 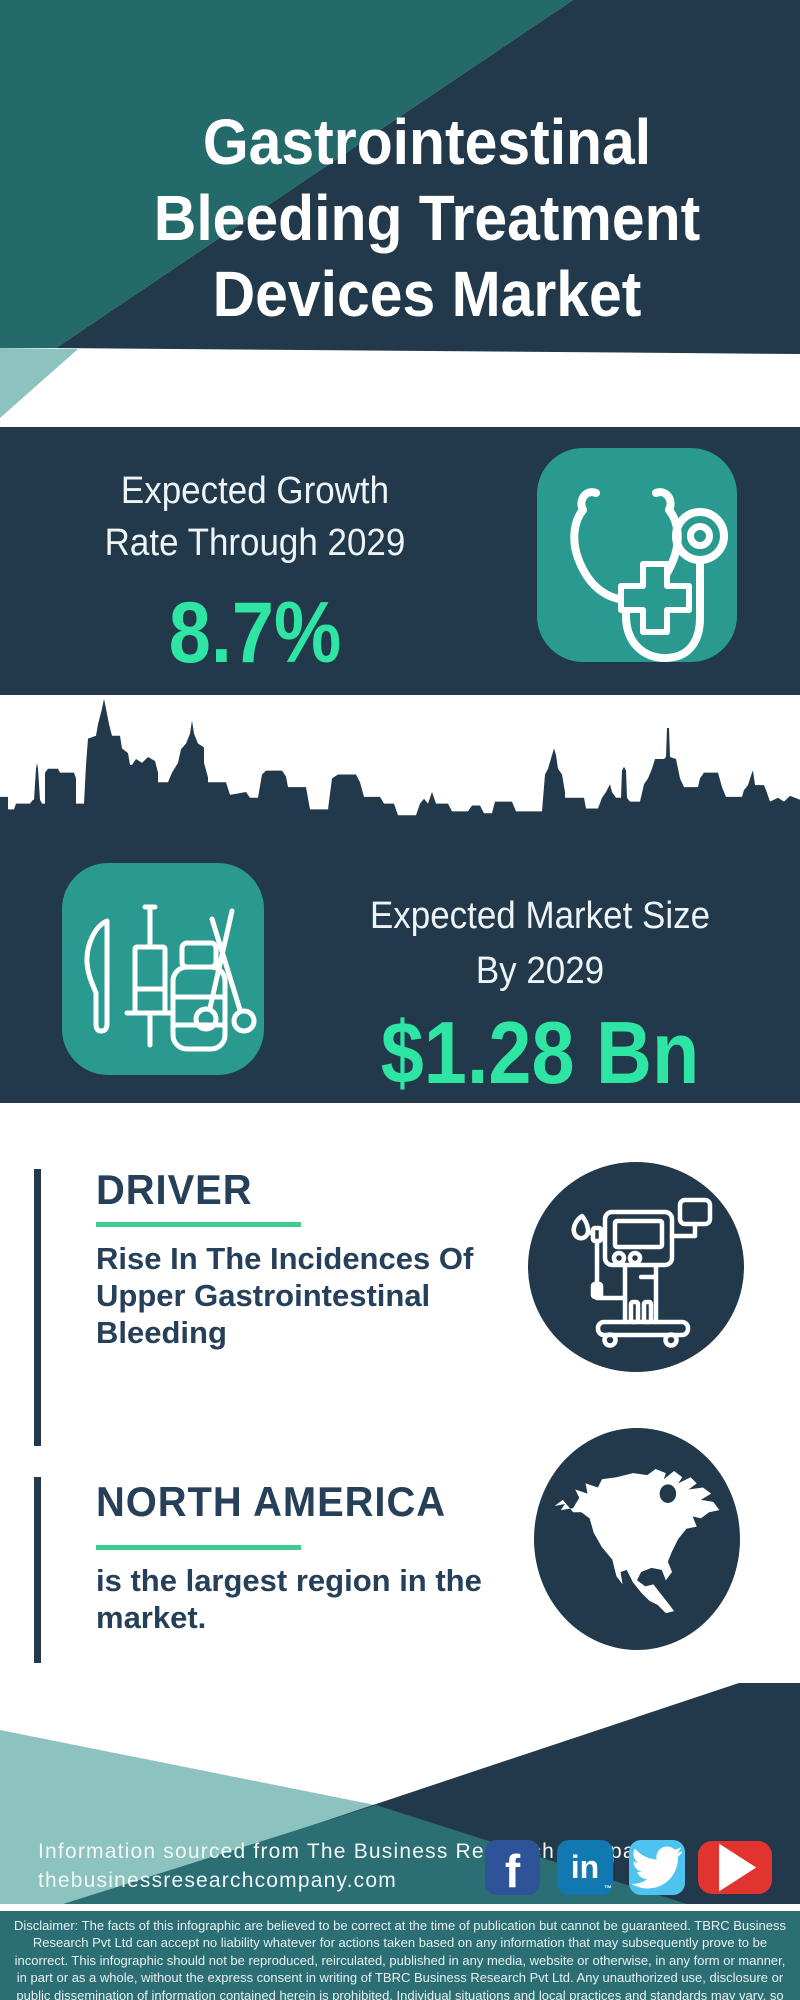 I want to click on driver-accent-bar, so click(x=37, y=1307).